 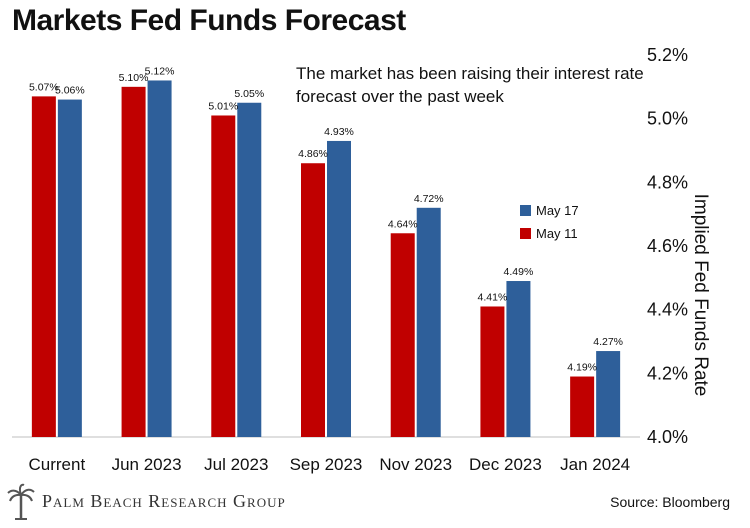 What do you see at coordinates (415, 464) in the screenshot?
I see `x-tick-label: Nov 2023` at bounding box center [415, 464].